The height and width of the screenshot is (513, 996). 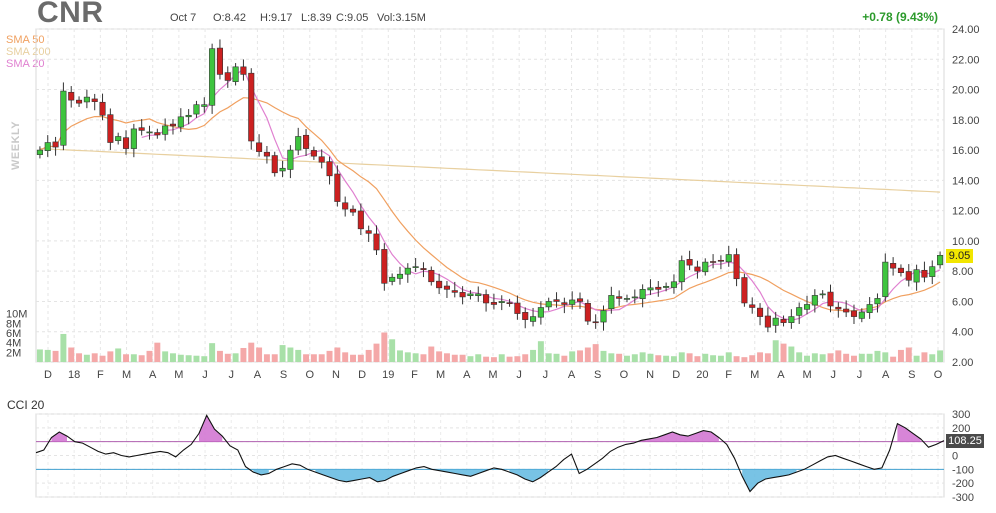 I want to click on volume-tick-label: 10M, so click(x=16, y=315).